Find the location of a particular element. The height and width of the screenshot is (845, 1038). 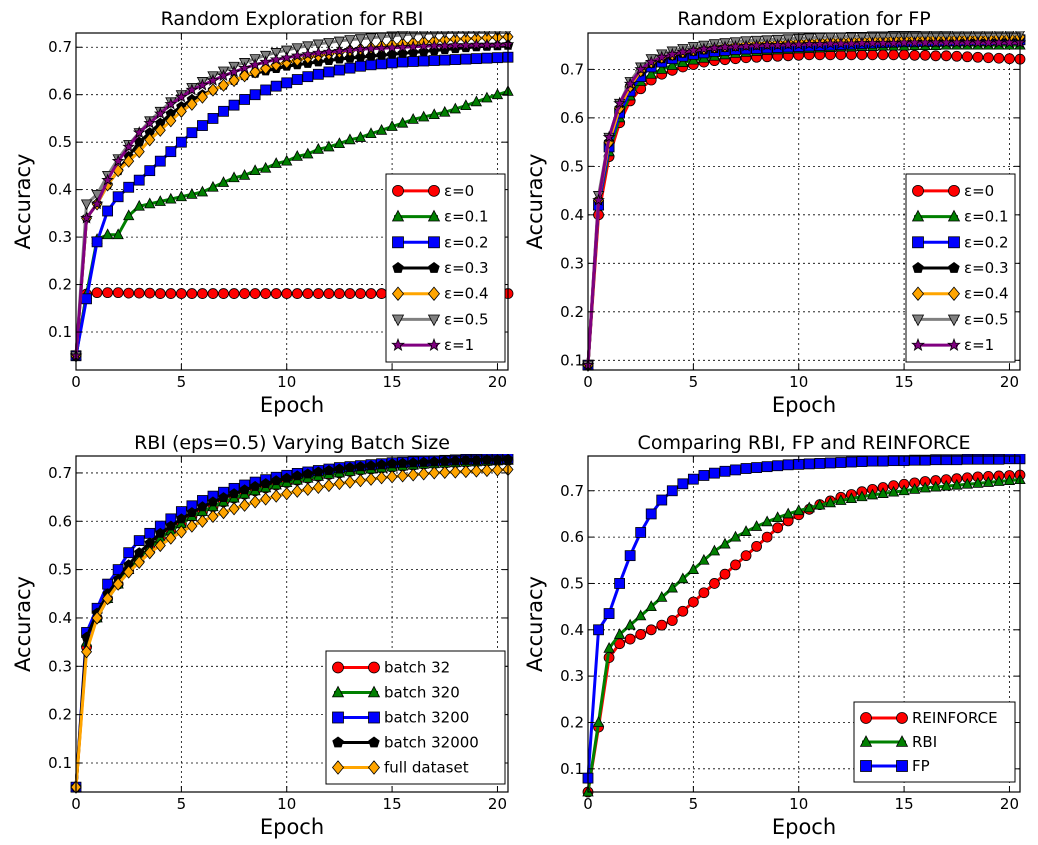

x-axis-label: Epoch is located at coordinates (804, 405).